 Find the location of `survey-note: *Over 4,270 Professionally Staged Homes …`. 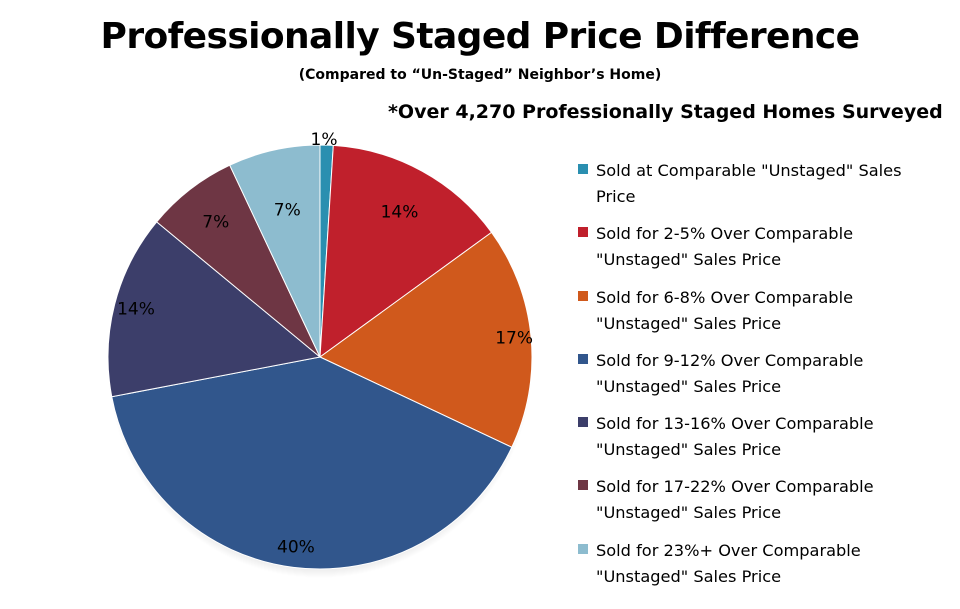

survey-note: *Over 4,270 Professionally Staged Homes … is located at coordinates (665, 112).